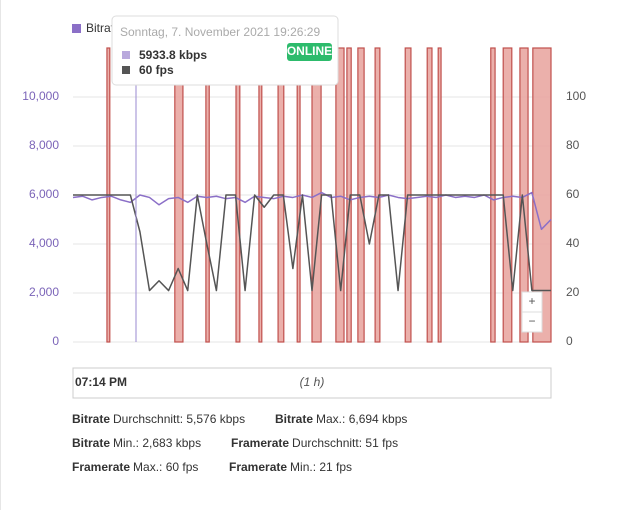 Image resolution: width=617 pixels, height=510 pixels. Describe the element at coordinates (166, 467) in the screenshot. I see `stat-text: Max.: 60 fps` at that location.